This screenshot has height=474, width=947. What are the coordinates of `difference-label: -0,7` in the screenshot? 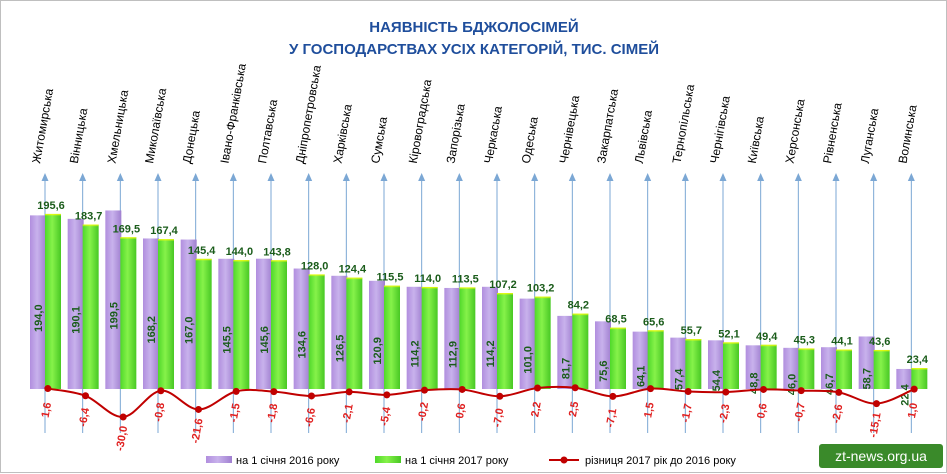 It's located at (800, 412).